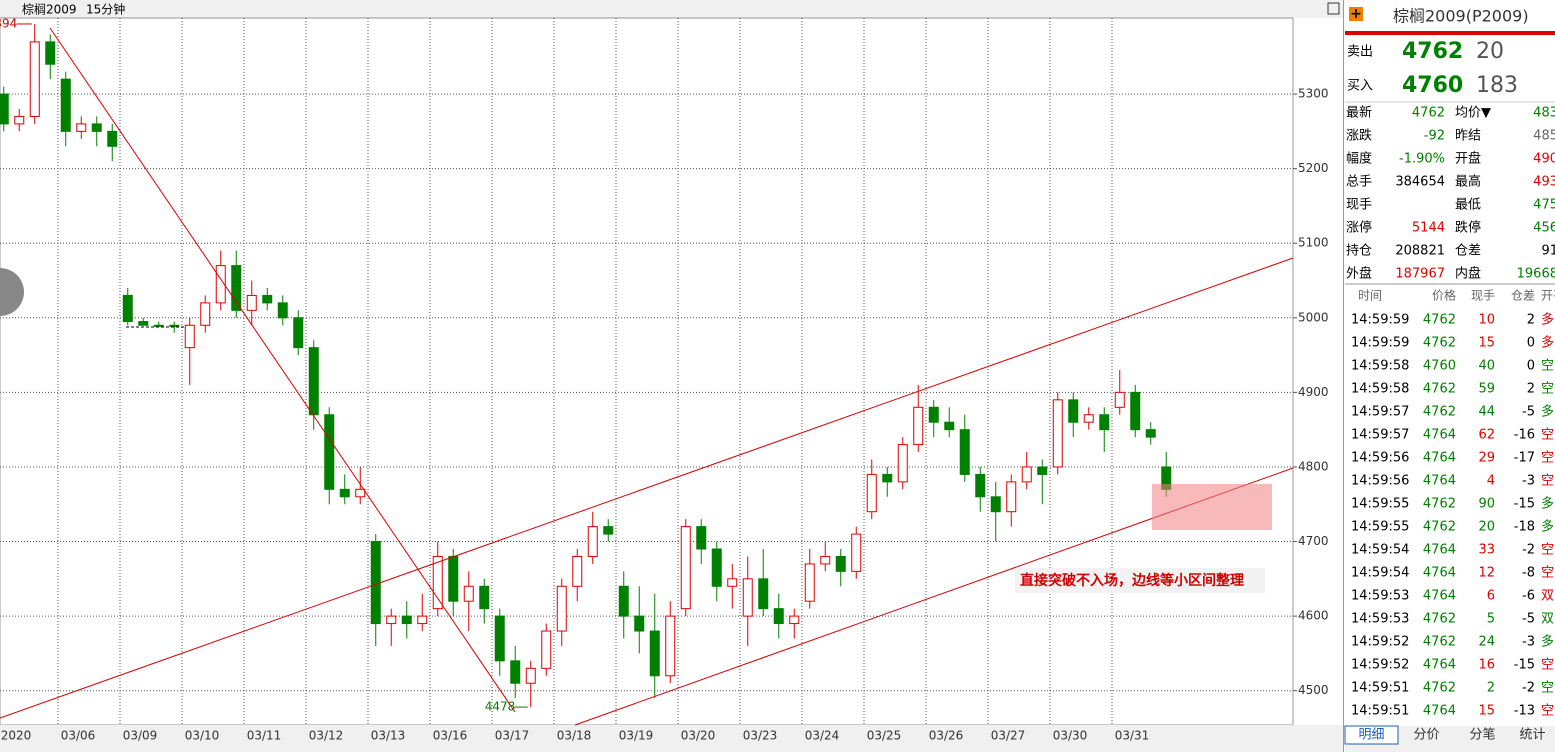  I want to click on trade-cell: 12, so click(1486, 573).